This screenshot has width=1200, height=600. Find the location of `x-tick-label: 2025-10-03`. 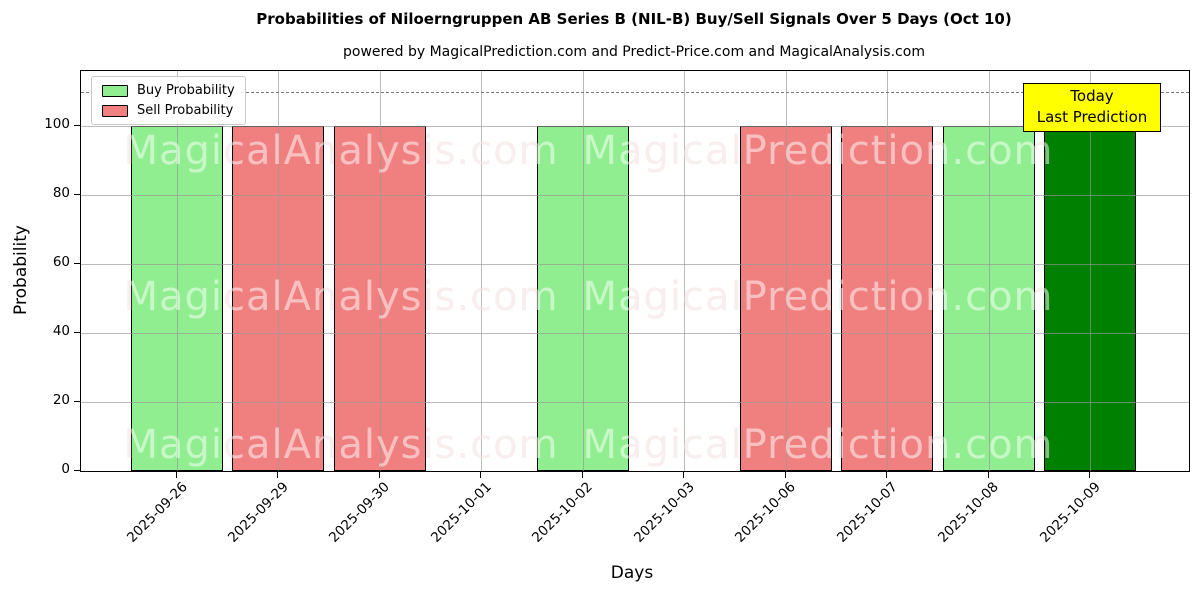

x-tick-label: 2025-10-03 is located at coordinates (664, 512).